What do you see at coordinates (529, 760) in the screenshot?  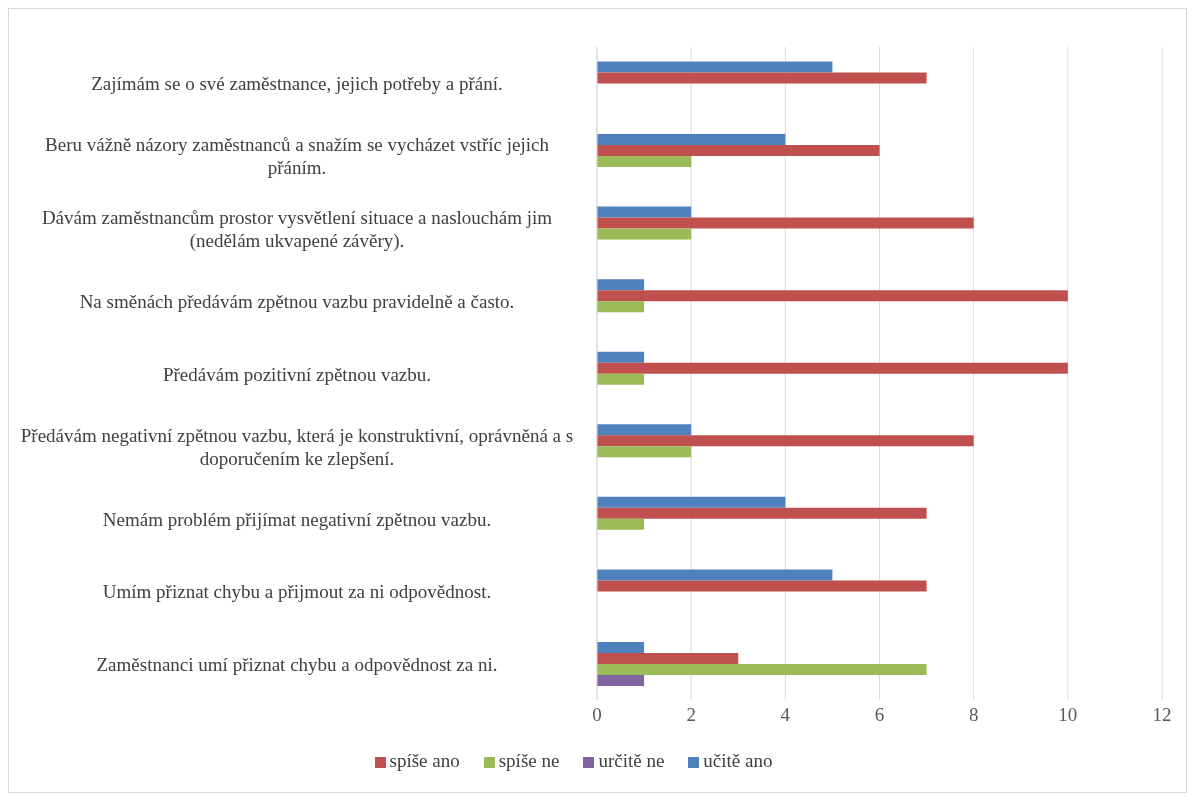 I see `legend-label: spíše ne` at bounding box center [529, 760].